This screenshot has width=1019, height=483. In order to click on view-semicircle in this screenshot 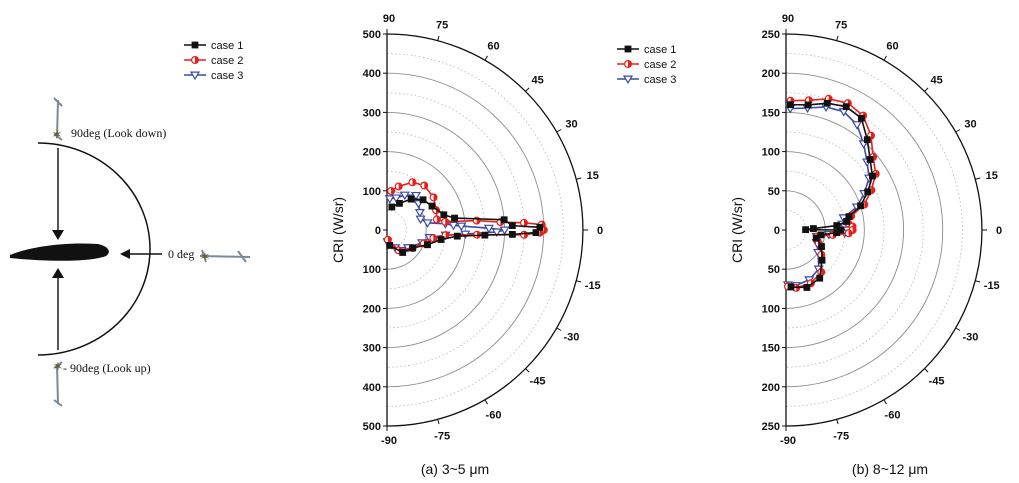, I will do `click(94, 249)`.